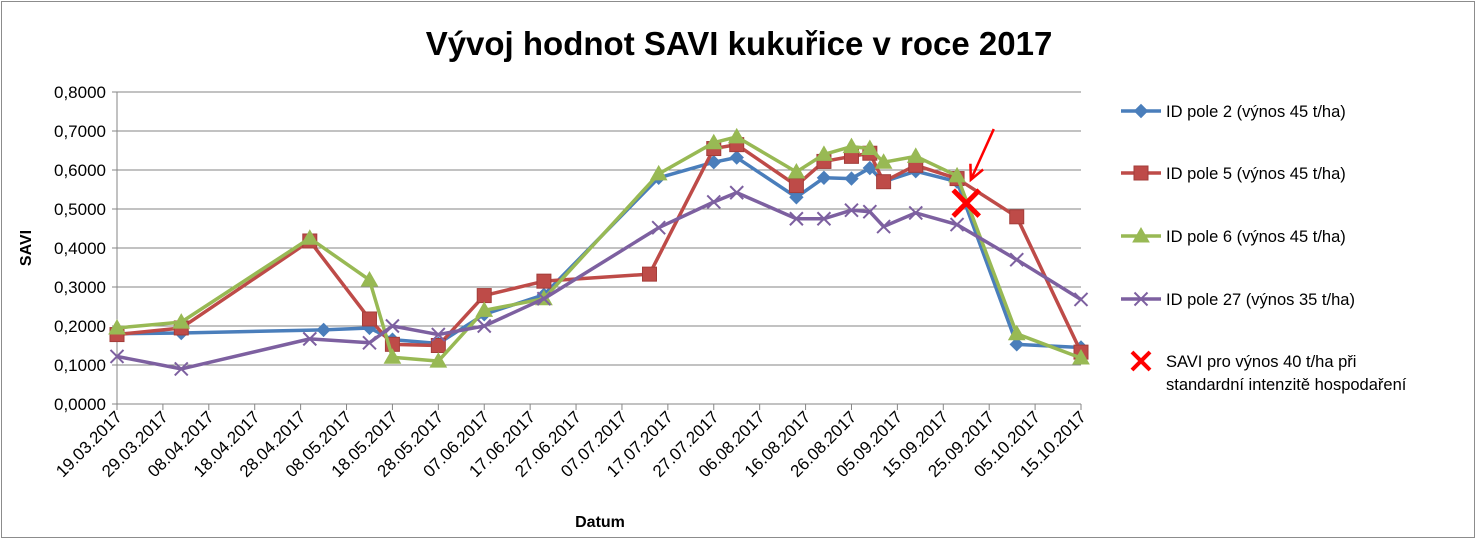 This screenshot has height=544, width=1478. What do you see at coordinates (80, 287) in the screenshot?
I see `y-tick-label: 0,3000` at bounding box center [80, 287].